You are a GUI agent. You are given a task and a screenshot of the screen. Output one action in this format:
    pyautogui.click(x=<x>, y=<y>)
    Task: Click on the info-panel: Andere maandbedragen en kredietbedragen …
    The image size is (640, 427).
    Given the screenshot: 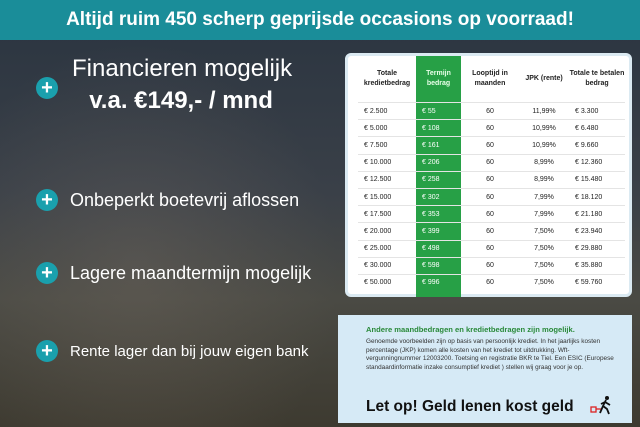 What is the action you would take?
    pyautogui.click(x=485, y=369)
    